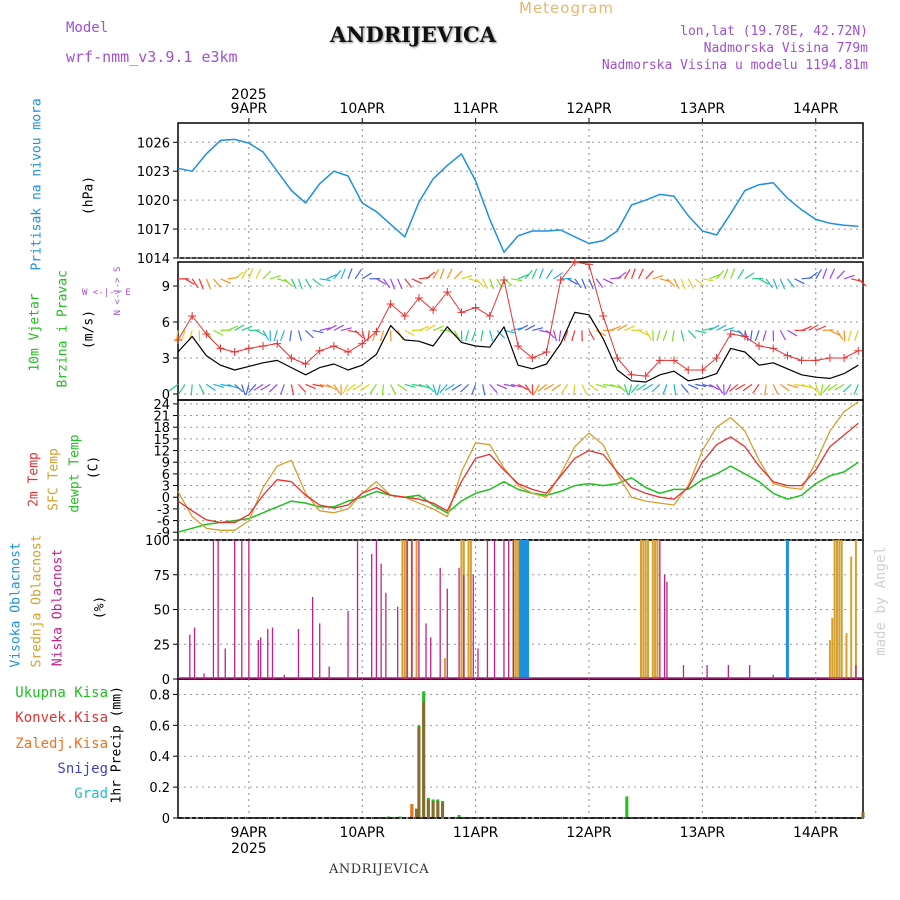 The height and width of the screenshot is (900, 900). Describe the element at coordinates (91, 794) in the screenshot. I see `precip-legend-graupel: Grad` at that location.